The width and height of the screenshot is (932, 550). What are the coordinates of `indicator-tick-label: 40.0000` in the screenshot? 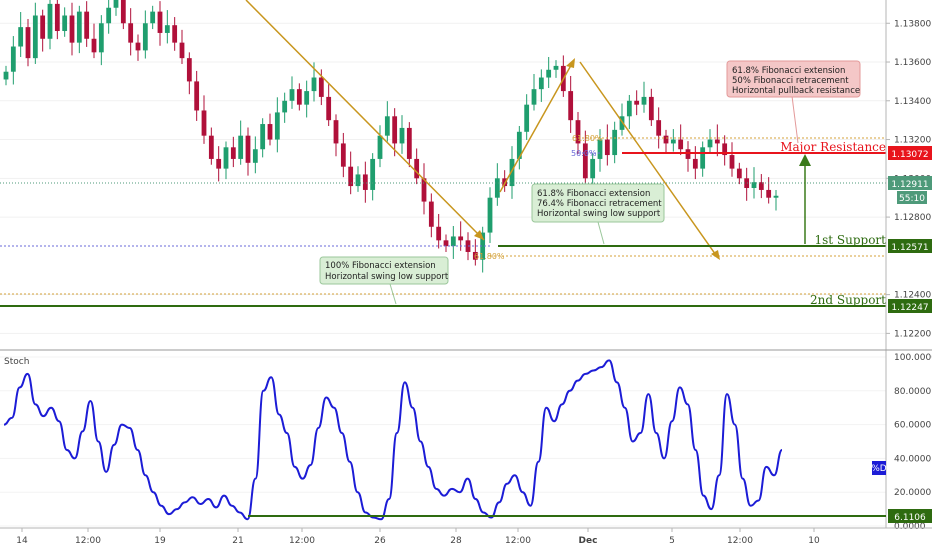 It's located at (912, 459).